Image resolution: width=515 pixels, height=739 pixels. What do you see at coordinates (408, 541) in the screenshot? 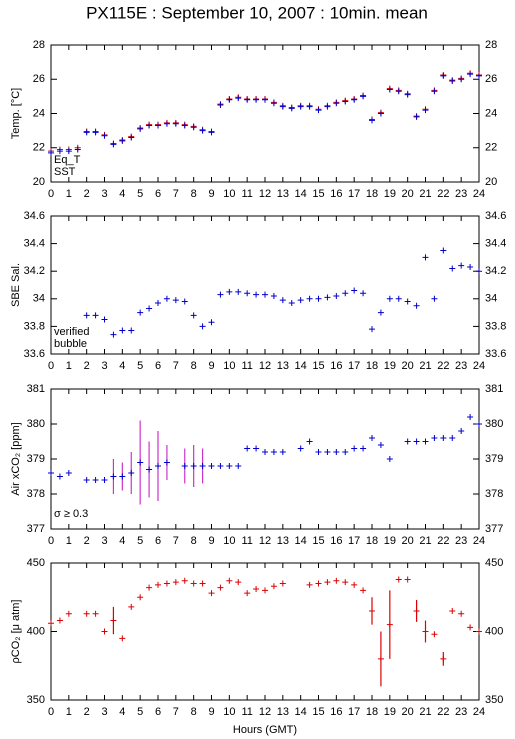
I see `x-tick-label: 20` at bounding box center [408, 541].